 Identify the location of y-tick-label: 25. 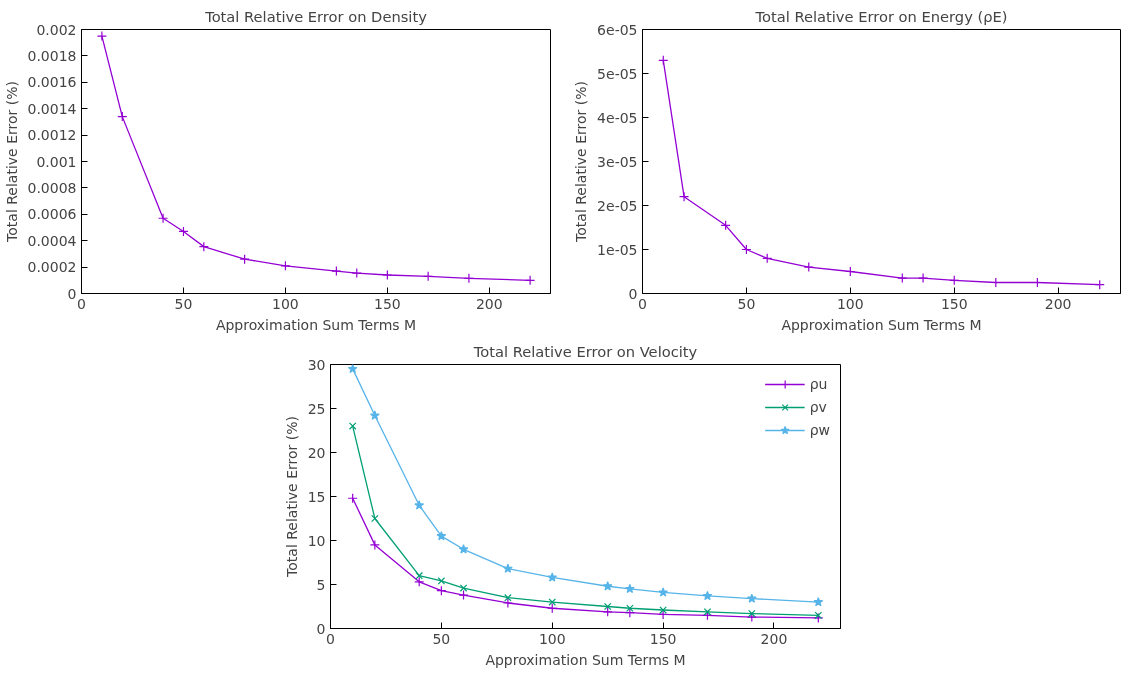
(316, 408).